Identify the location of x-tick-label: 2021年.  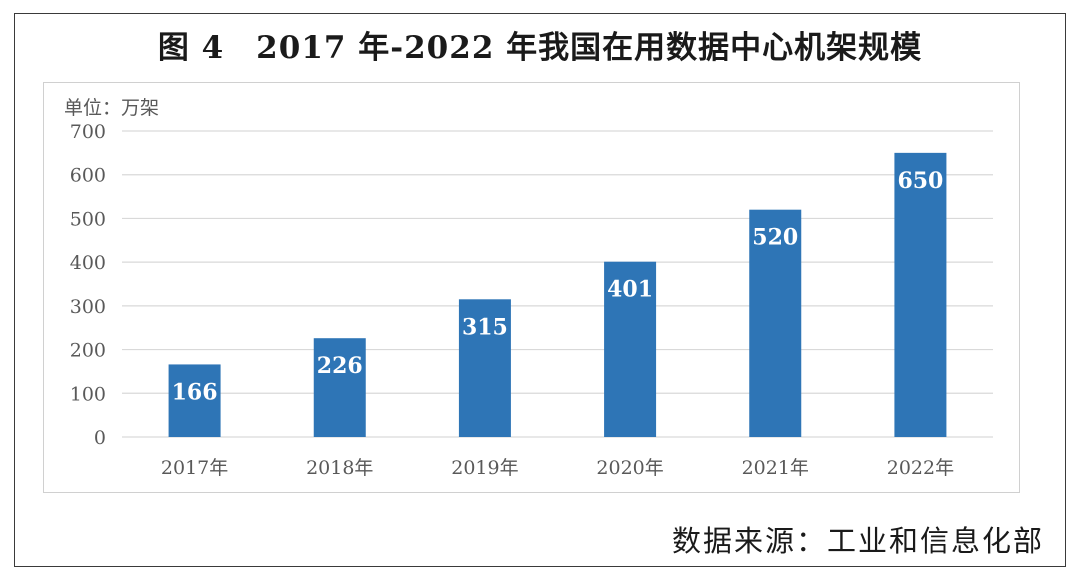
(775, 468).